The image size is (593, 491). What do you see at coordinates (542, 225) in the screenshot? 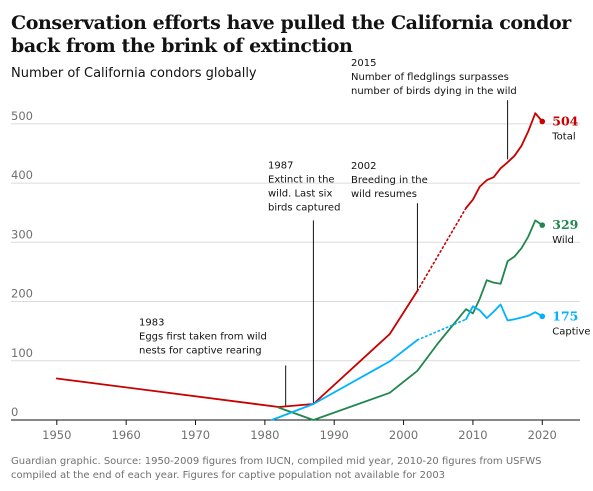
I see `end-point-wild` at bounding box center [542, 225].